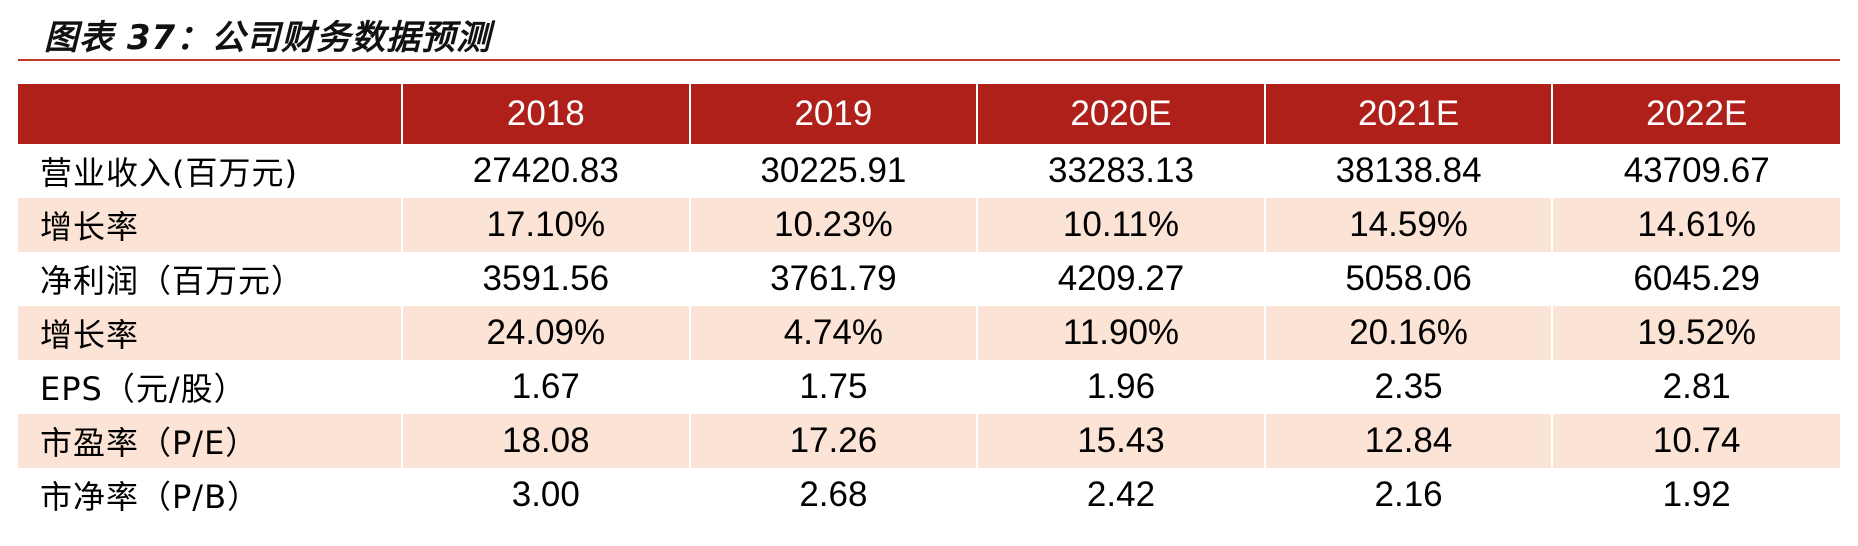 The height and width of the screenshot is (546, 1858). What do you see at coordinates (1121, 495) in the screenshot?
I see `table-cell: 2.42` at bounding box center [1121, 495].